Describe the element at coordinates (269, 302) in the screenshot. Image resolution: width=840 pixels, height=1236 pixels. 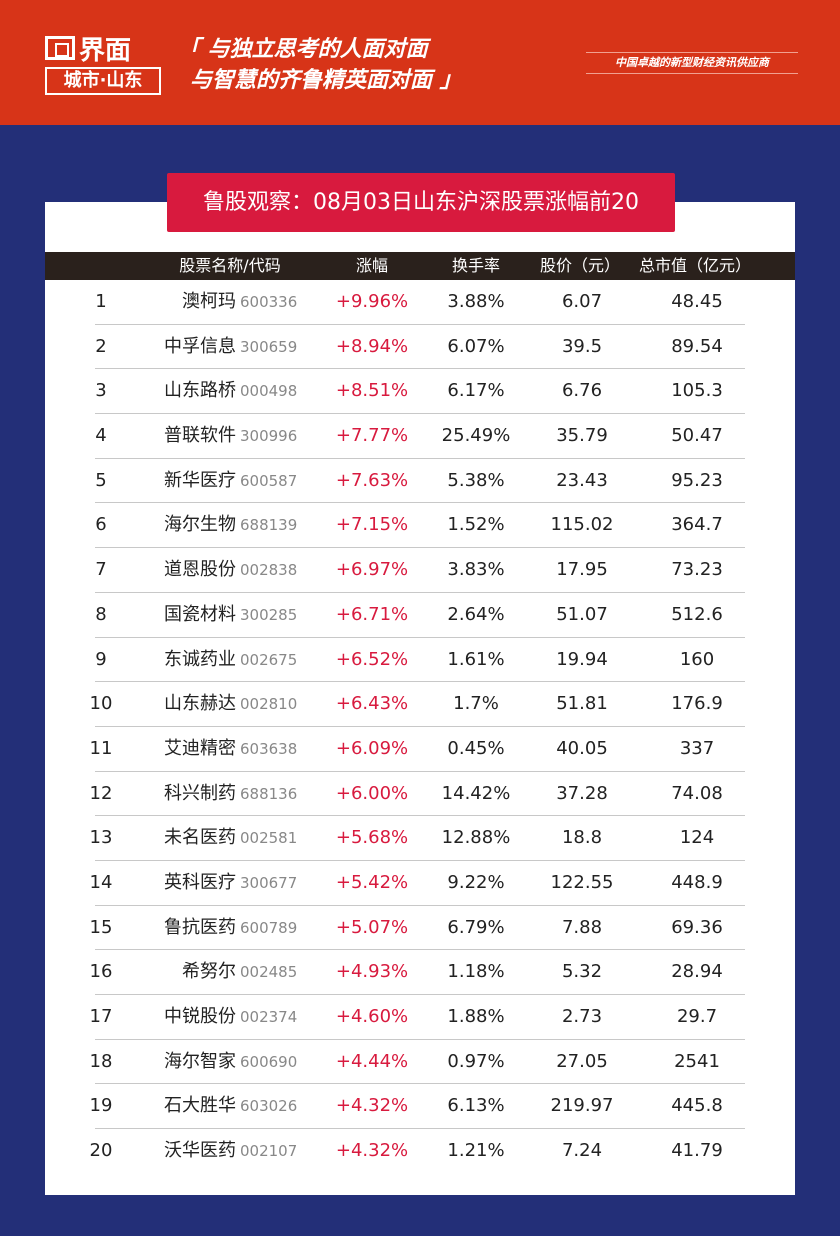
I see `cell-code: 600336` at that location.